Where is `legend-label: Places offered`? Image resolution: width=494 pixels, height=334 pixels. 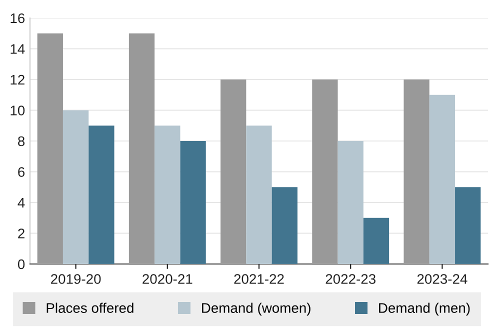
legend-label: Places offered is located at coordinates (90, 307).